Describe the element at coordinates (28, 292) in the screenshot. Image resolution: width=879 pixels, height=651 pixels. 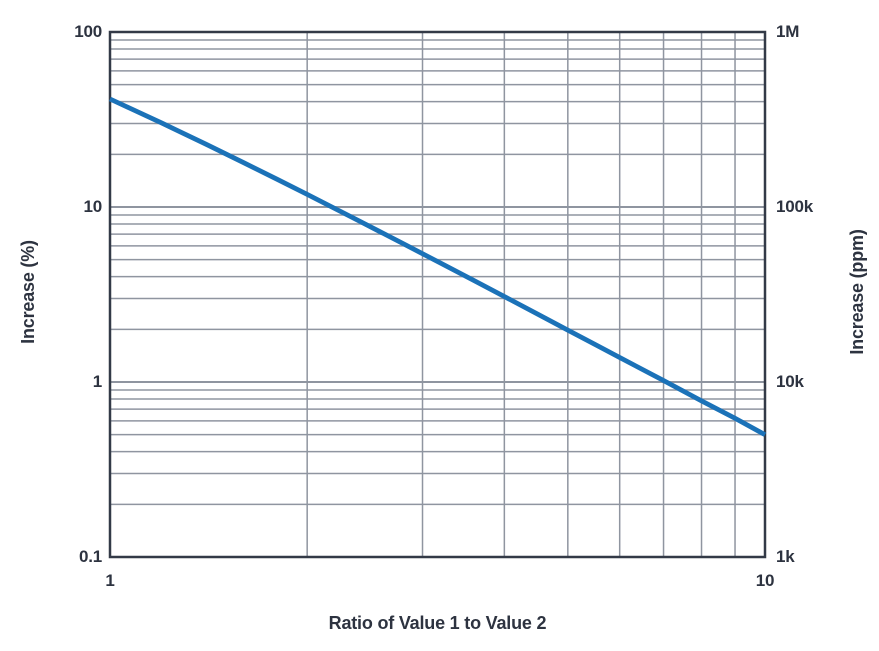
I see `y-axis-left-title: Increase (%)` at that location.